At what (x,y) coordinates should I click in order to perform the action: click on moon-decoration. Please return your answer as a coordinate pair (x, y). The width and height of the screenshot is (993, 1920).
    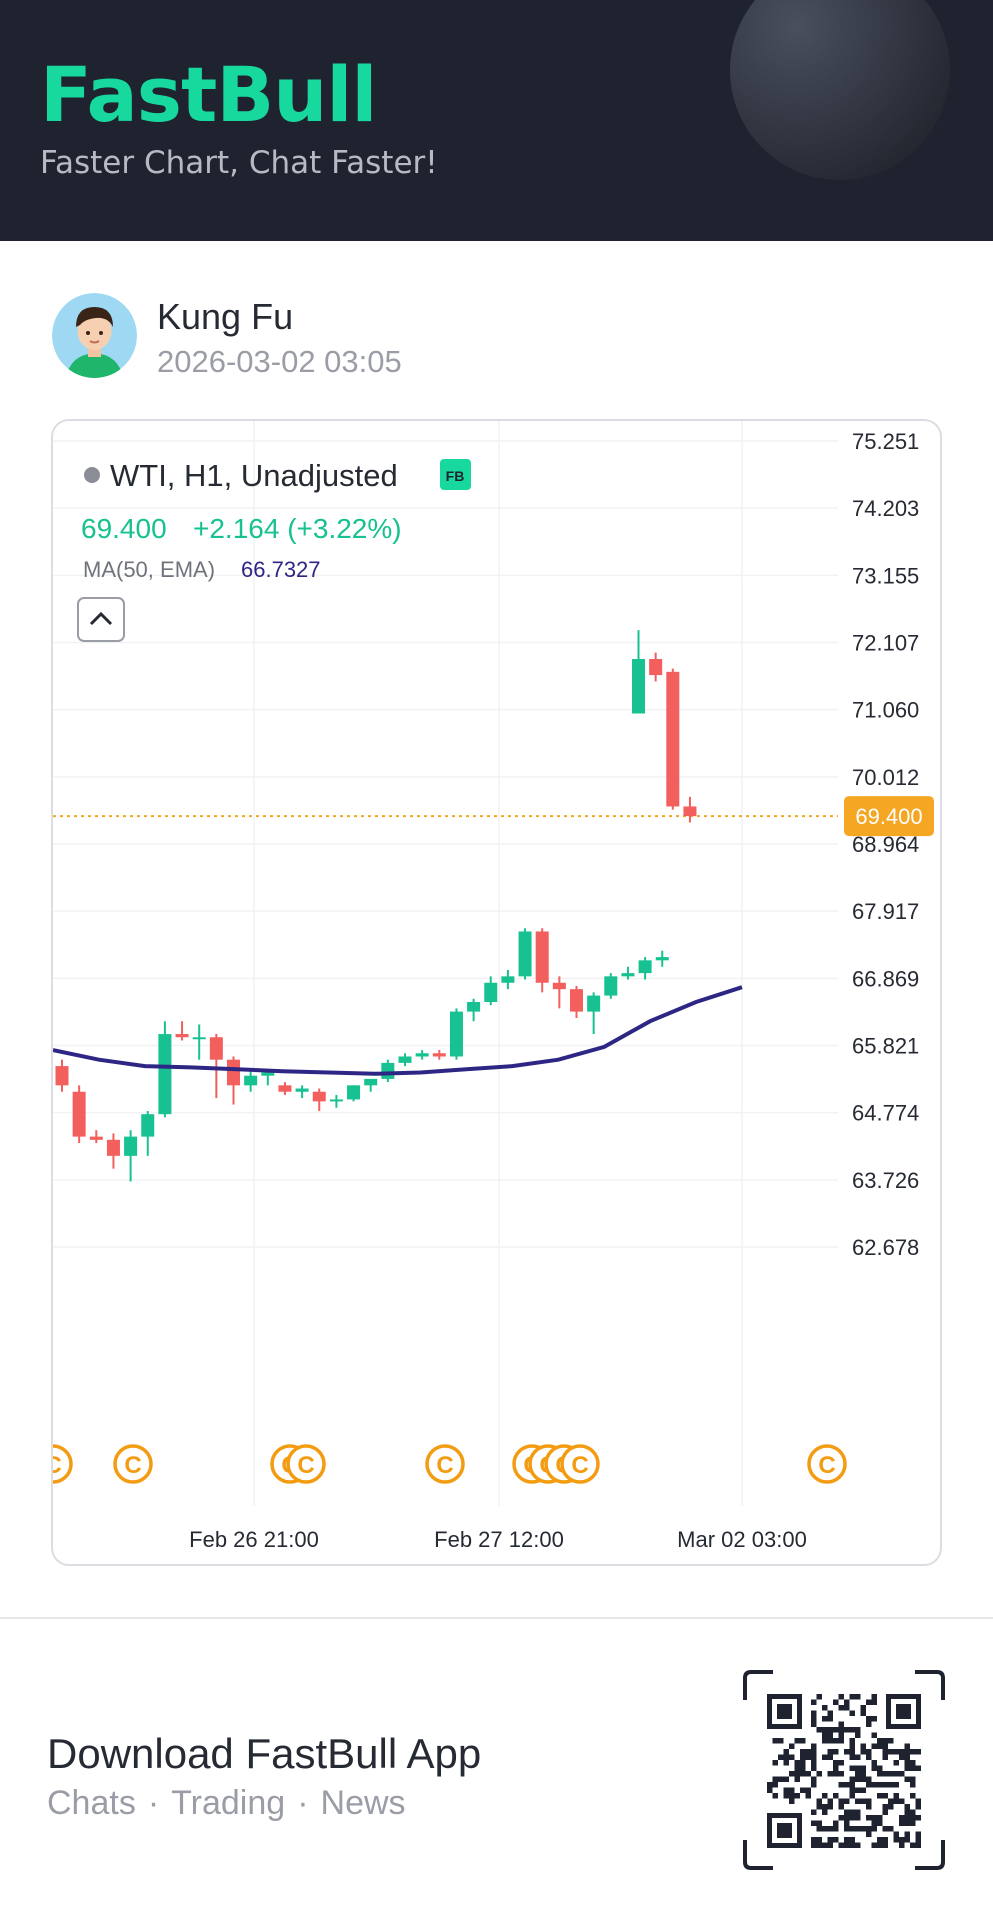
    Looking at the image, I should click on (840, 90).